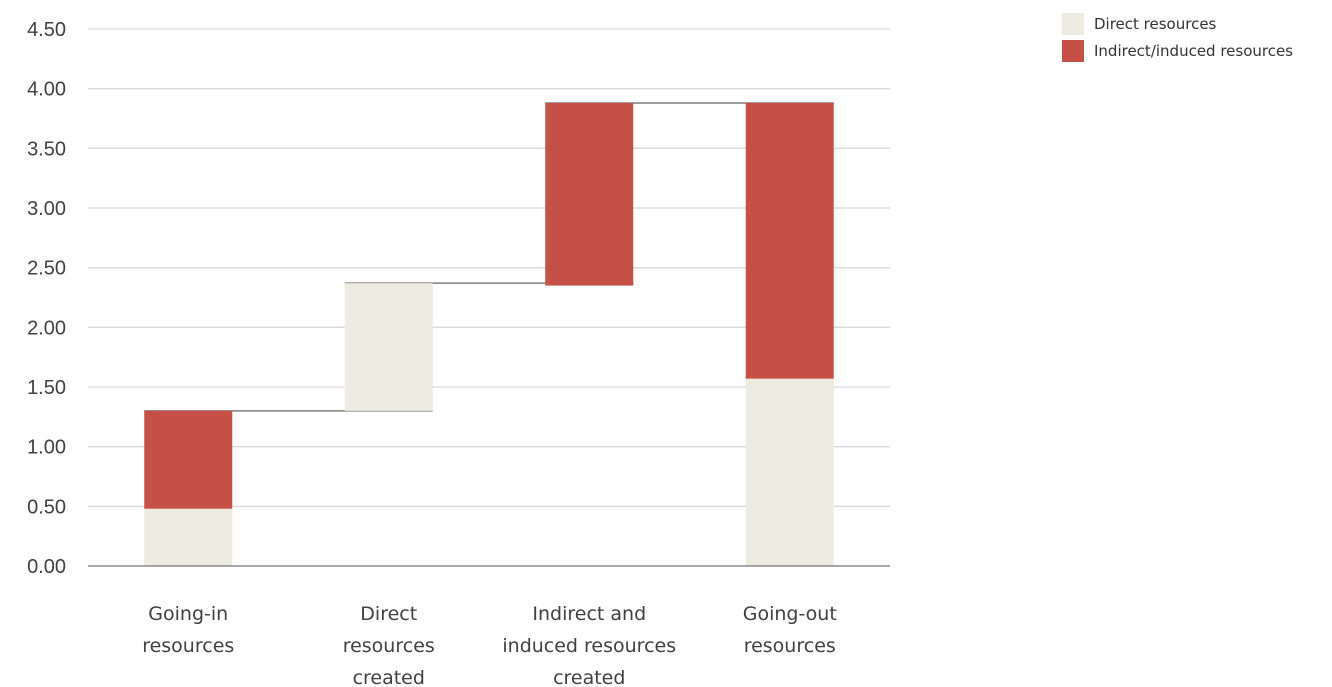  I want to click on y-tick-label: 2.50, so click(46, 269).